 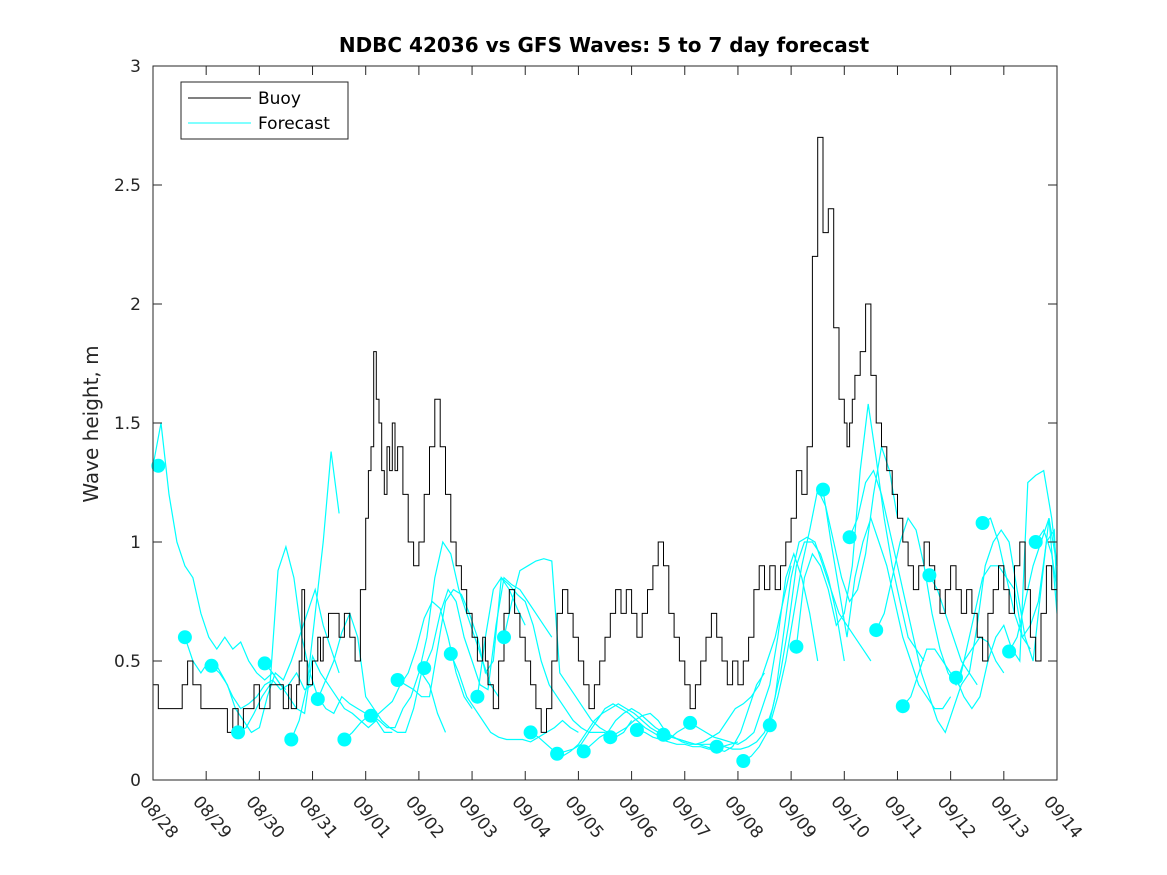 What do you see at coordinates (91, 423) in the screenshot?
I see `y-axis-label: Wave height, m` at bounding box center [91, 423].